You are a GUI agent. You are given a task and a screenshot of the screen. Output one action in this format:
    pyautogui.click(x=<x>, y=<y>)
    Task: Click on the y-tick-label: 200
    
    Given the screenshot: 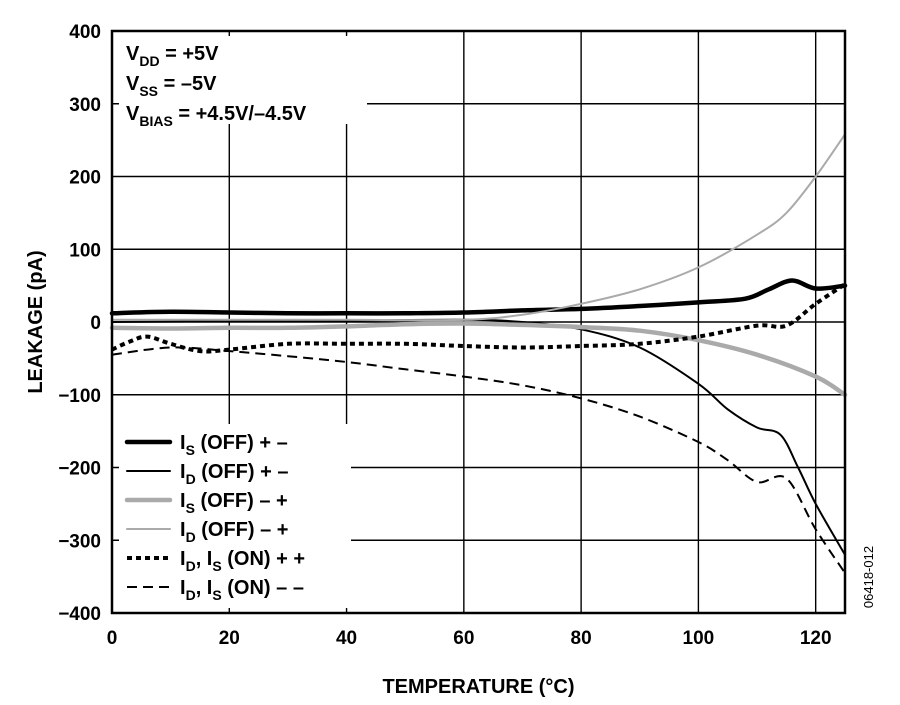 What is the action you would take?
    pyautogui.click(x=85, y=178)
    